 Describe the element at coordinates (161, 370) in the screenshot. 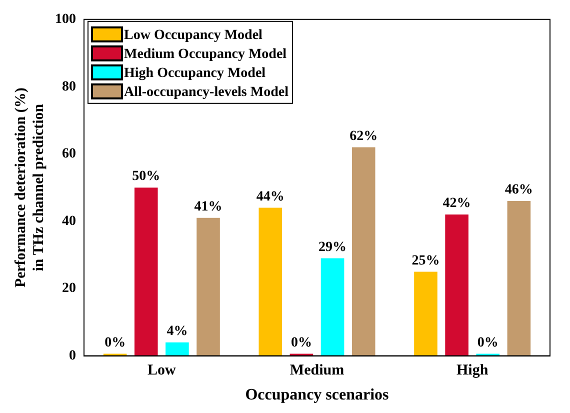

I see `x-tick-label: Low` at that location.